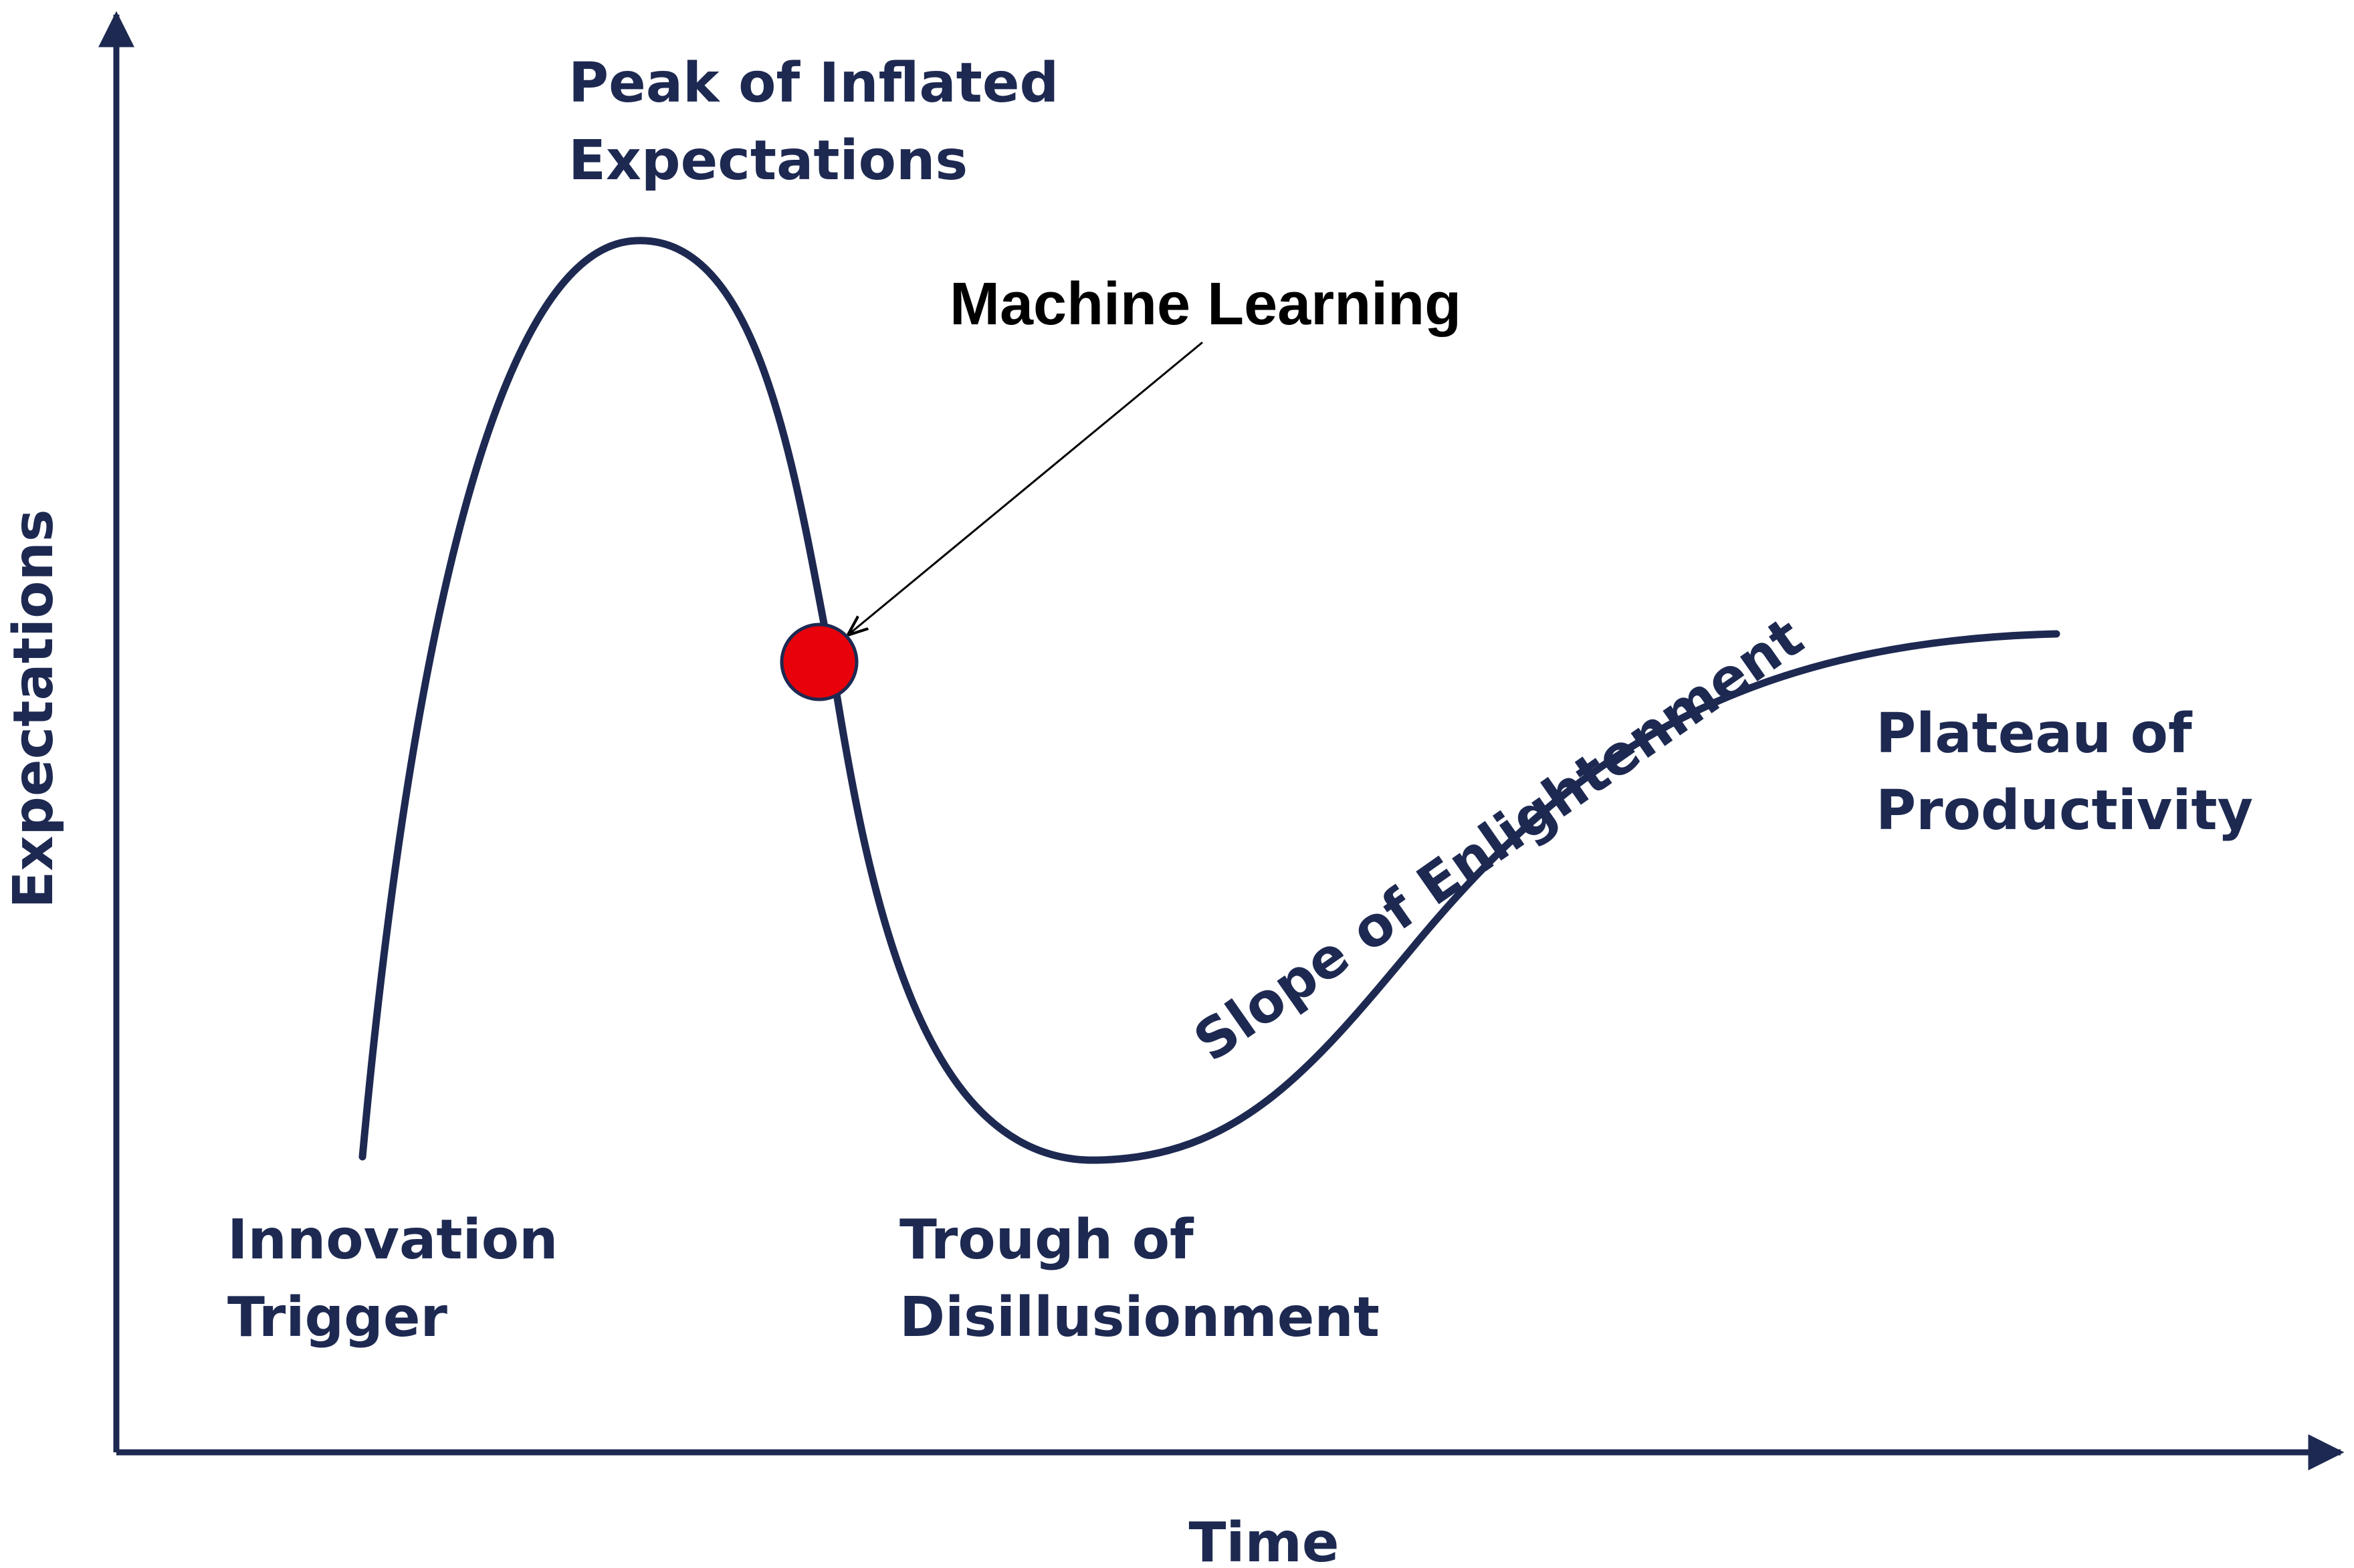 The height and width of the screenshot is (1568, 2354). What do you see at coordinates (1205, 304) in the screenshot?
I see `callout-label: Machine Learning` at bounding box center [1205, 304].